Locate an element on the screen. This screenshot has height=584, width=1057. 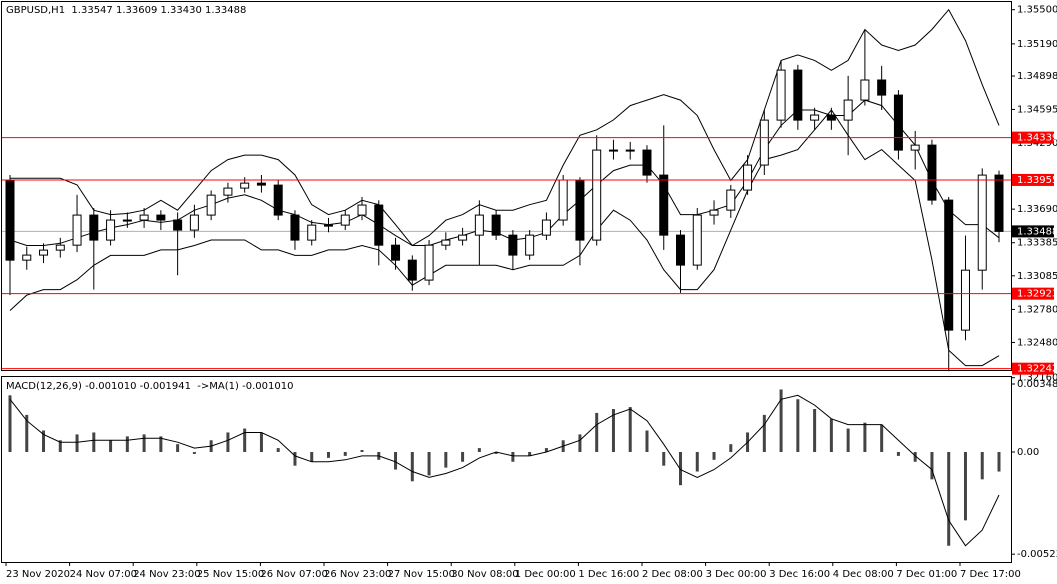
level-label: 1.32923 is located at coordinates (1037, 294).